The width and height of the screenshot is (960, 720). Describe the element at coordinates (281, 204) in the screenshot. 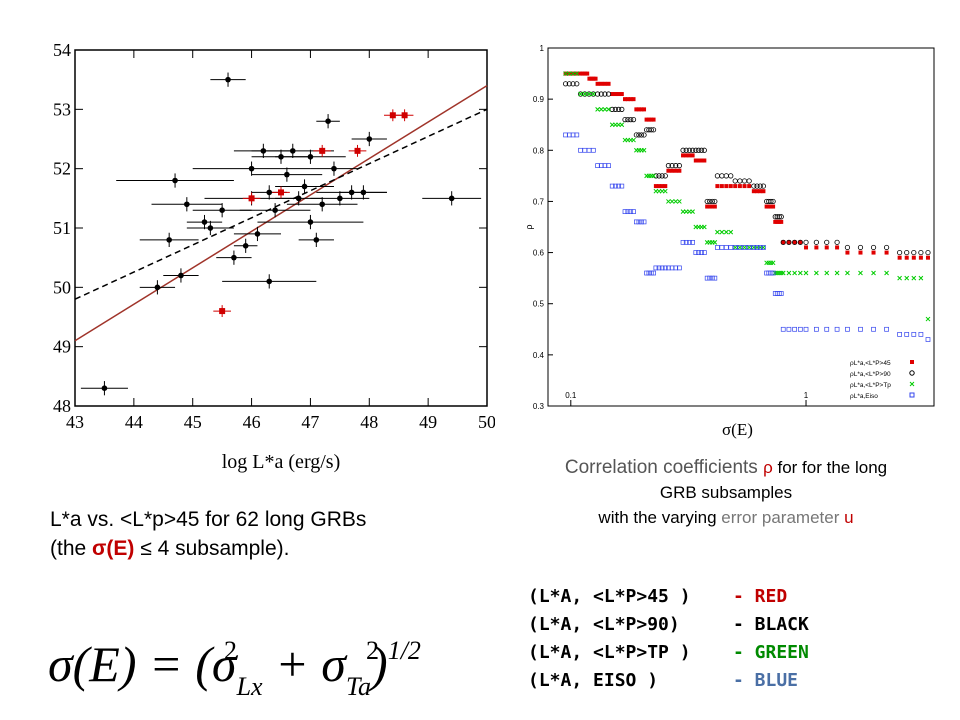

I see `dashed-fit-line` at that location.